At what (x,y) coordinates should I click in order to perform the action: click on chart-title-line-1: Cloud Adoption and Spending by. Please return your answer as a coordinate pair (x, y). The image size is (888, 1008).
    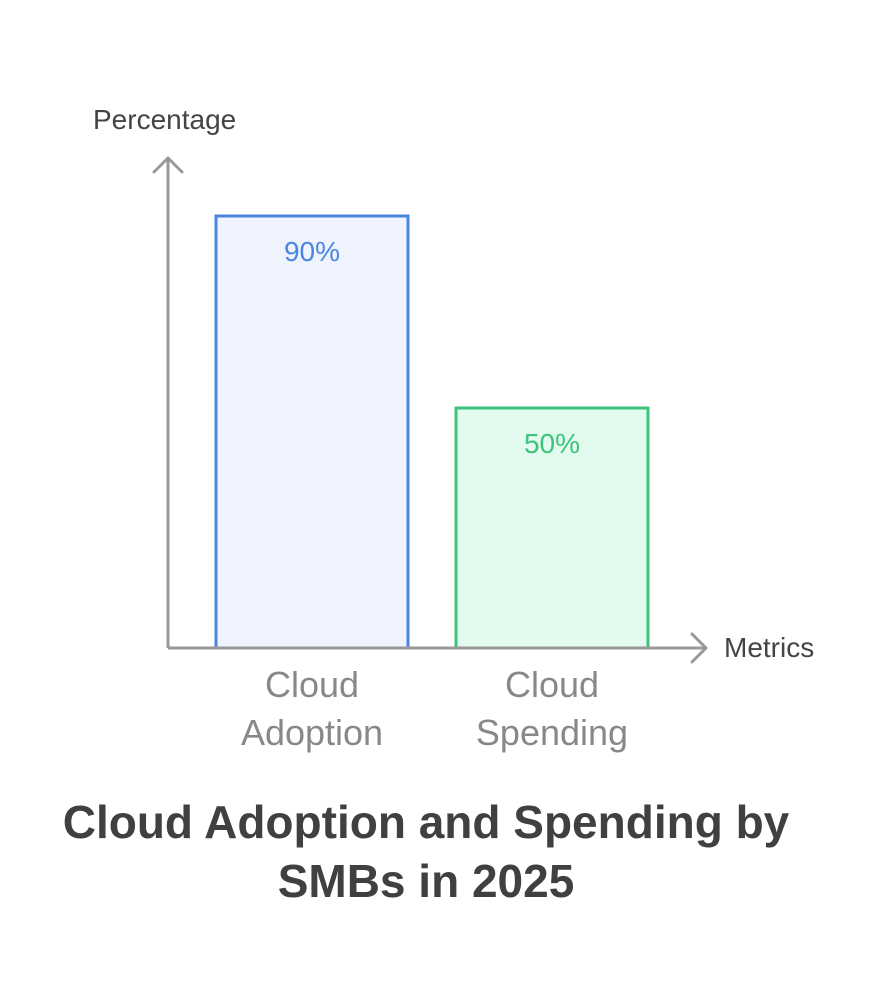
    Looking at the image, I should click on (426, 822).